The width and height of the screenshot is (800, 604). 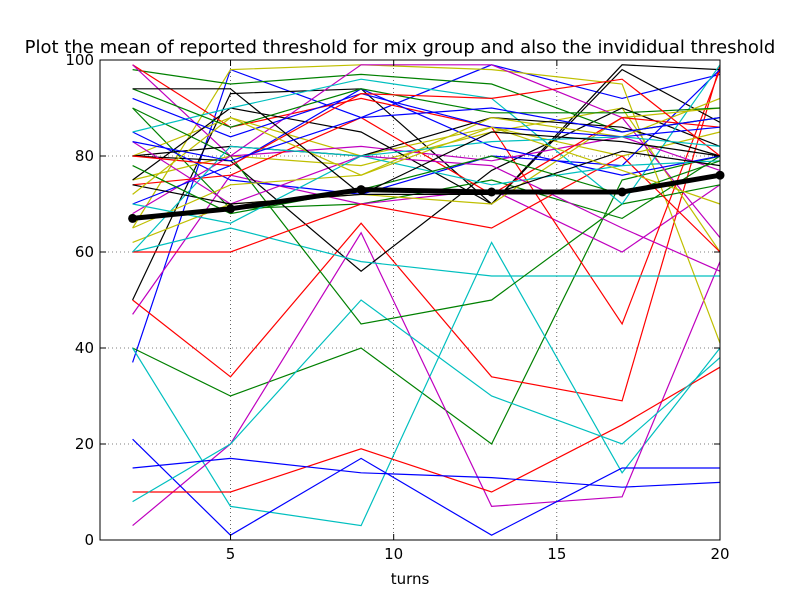 What do you see at coordinates (426, 196) in the screenshot?
I see `mean-line` at bounding box center [426, 196].